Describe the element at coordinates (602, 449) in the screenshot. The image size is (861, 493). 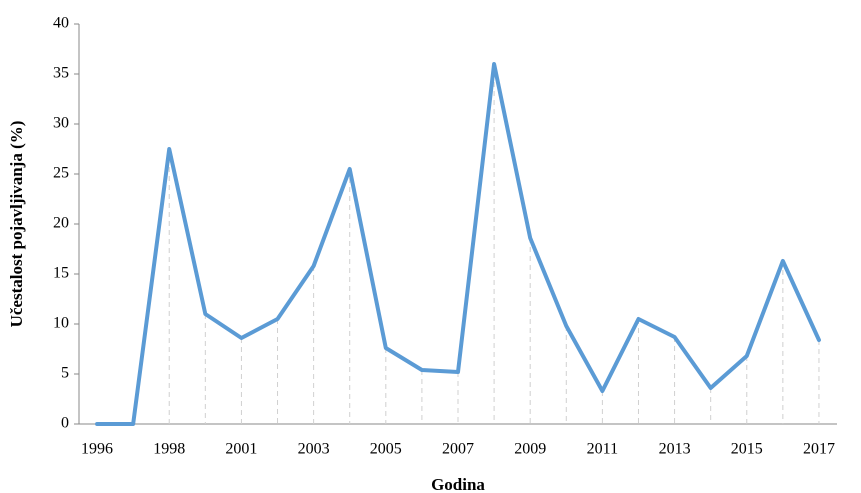
I see `x-tick-label: 2011` at that location.